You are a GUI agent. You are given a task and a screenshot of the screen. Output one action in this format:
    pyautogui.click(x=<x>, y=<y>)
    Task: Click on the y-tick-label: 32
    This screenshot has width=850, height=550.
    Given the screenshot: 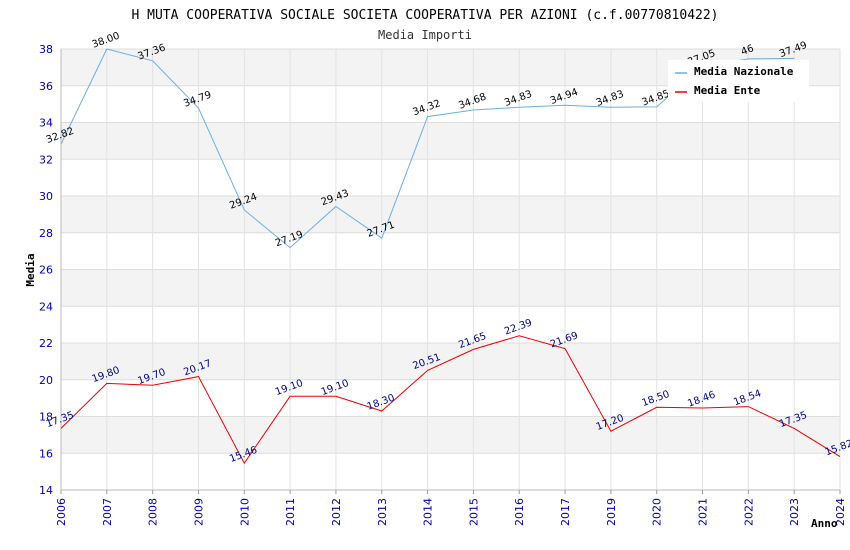 What is the action you would take?
    pyautogui.click(x=46, y=159)
    